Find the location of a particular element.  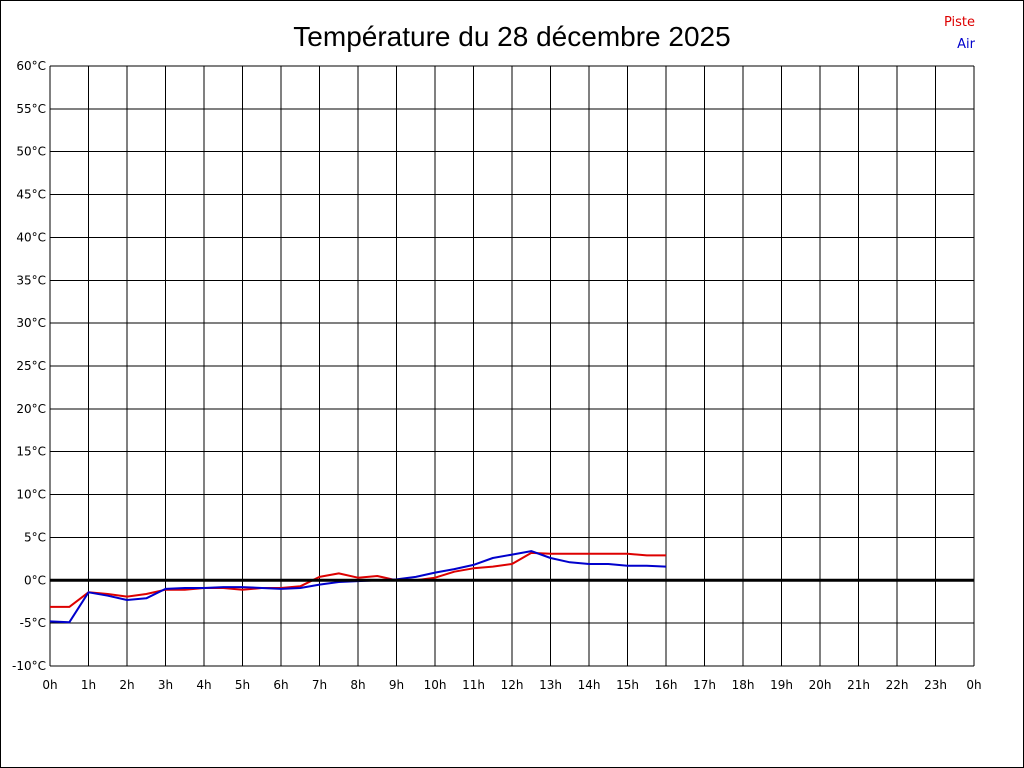

x-tick-label: 21h is located at coordinates (858, 685).